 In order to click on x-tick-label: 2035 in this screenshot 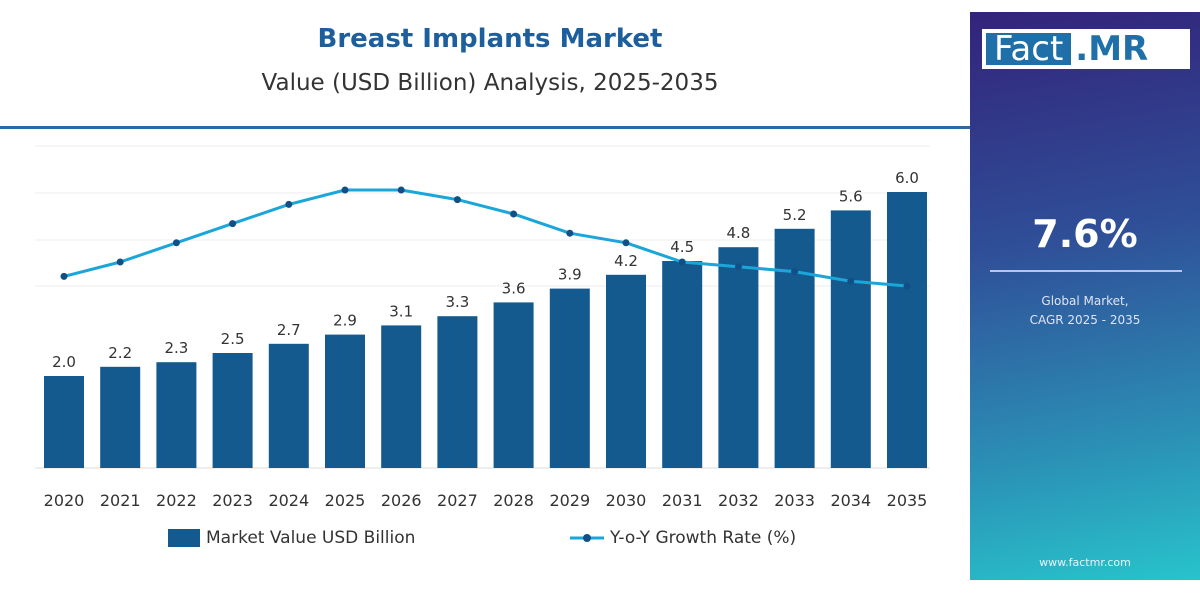, I will do `click(907, 500)`.